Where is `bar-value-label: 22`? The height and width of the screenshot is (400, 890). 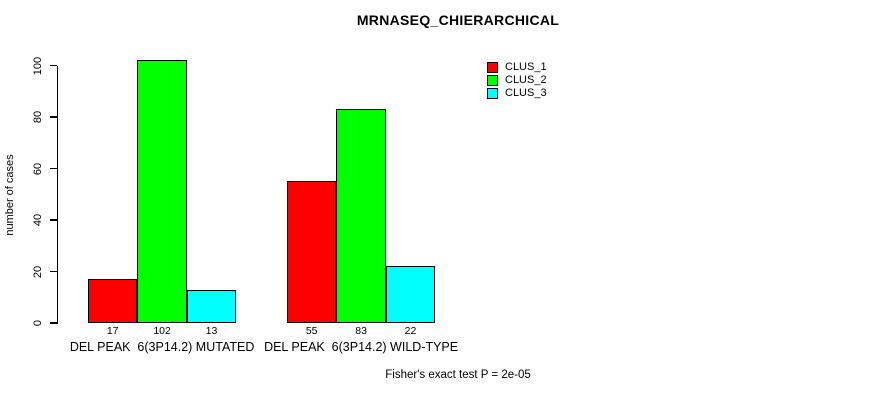
bar-value-label: 22 is located at coordinates (410, 330).